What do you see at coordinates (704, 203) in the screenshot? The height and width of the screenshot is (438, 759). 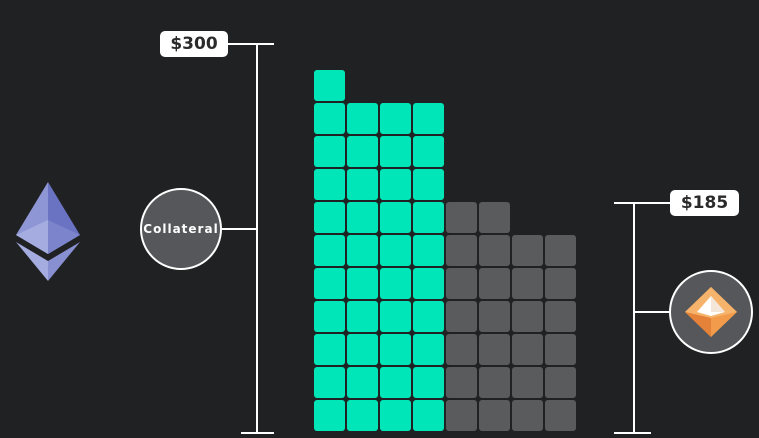 I see `borrowed-value-label: $185` at bounding box center [704, 203].